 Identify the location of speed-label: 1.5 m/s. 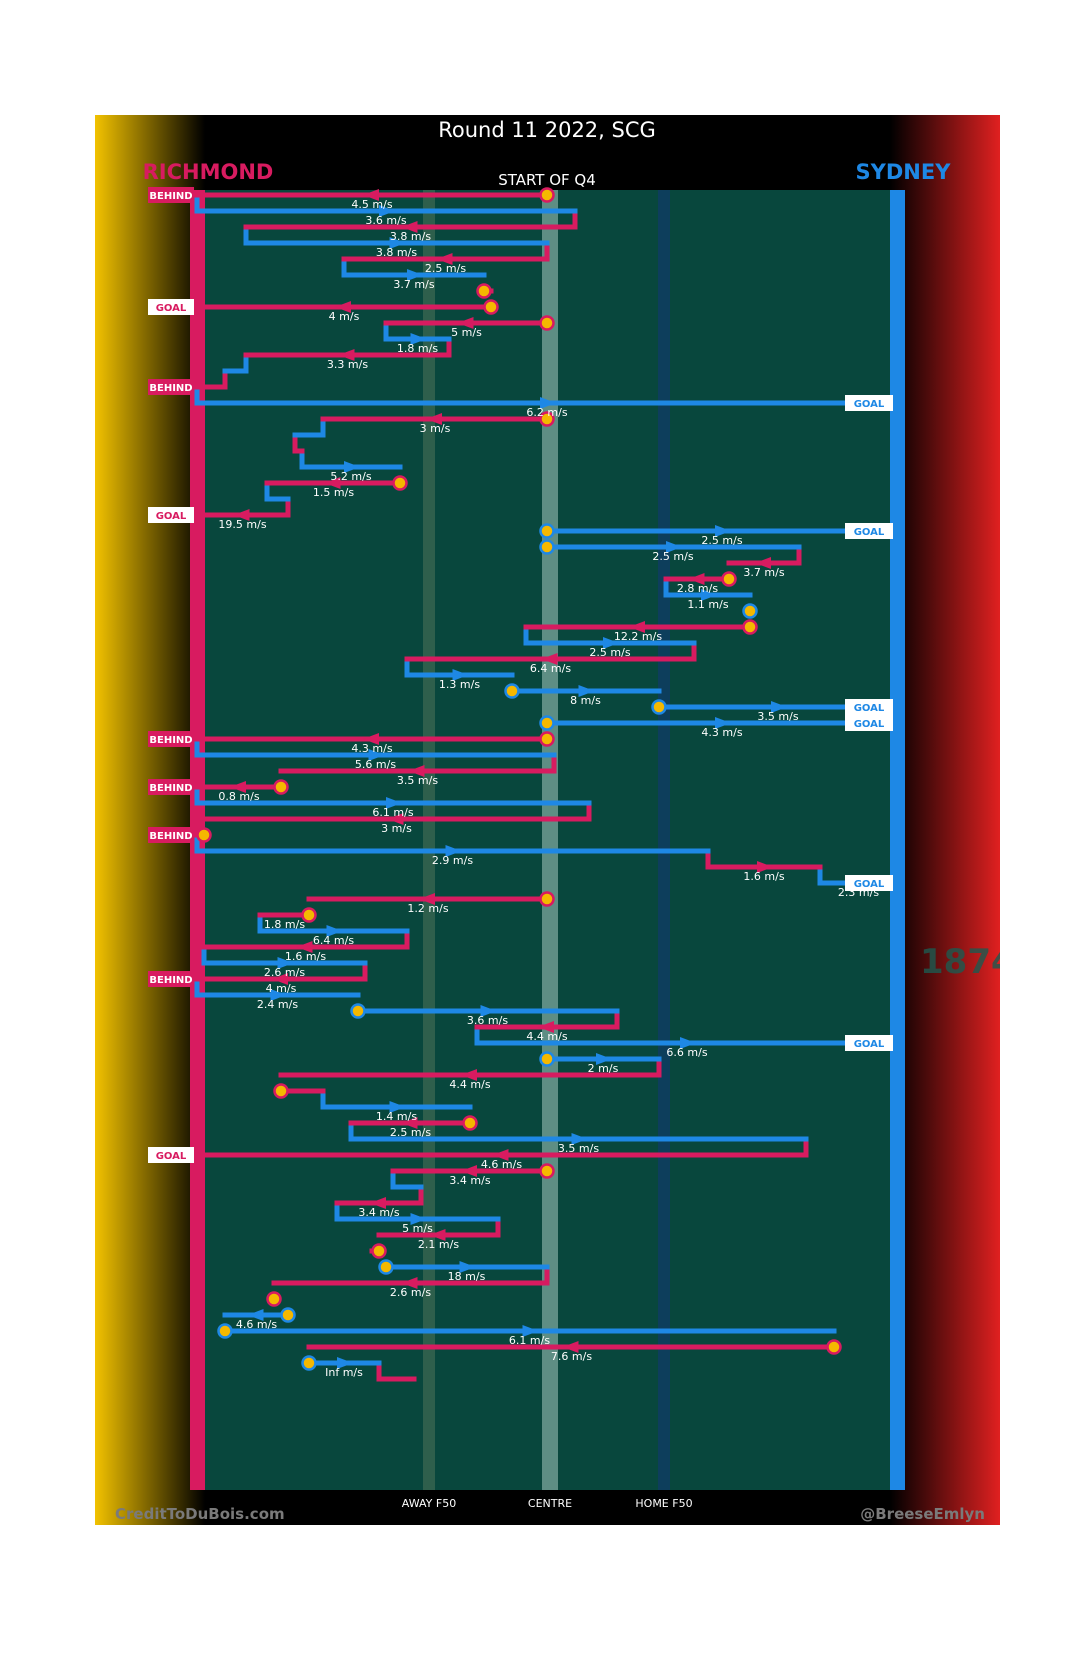
(333, 492).